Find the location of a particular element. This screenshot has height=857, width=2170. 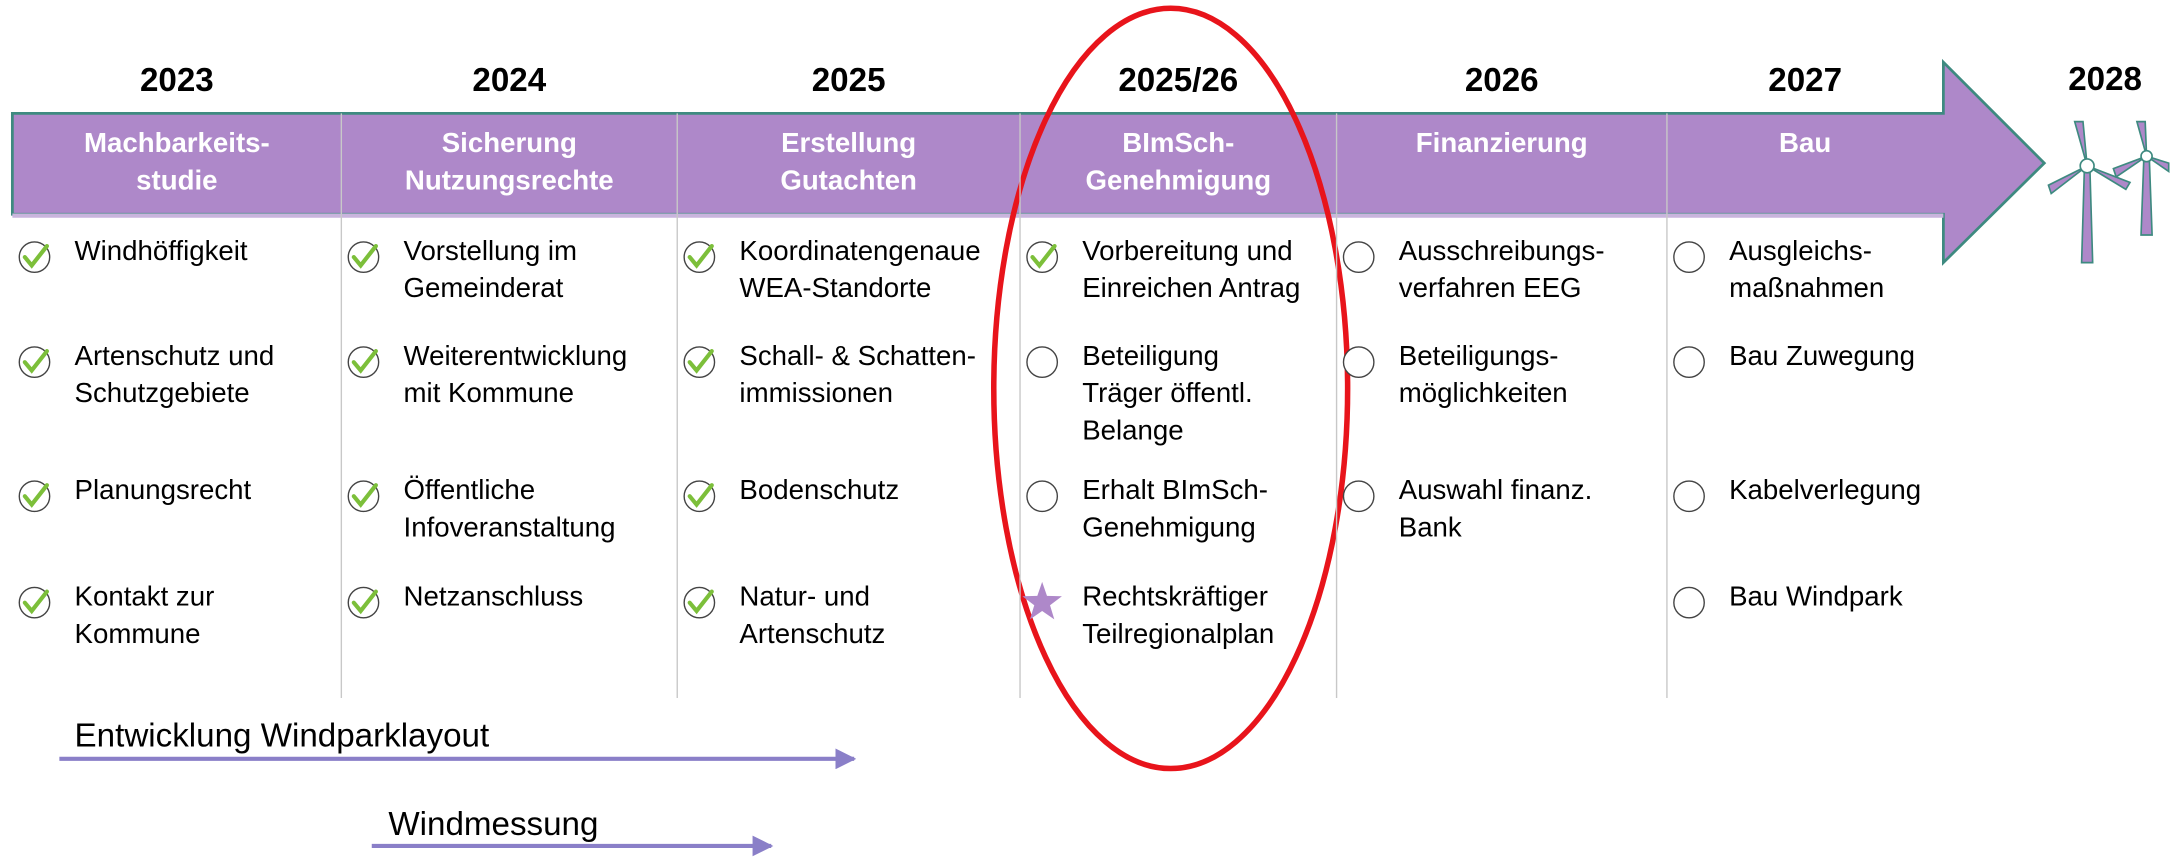

star-icon is located at coordinates (1042, 600).